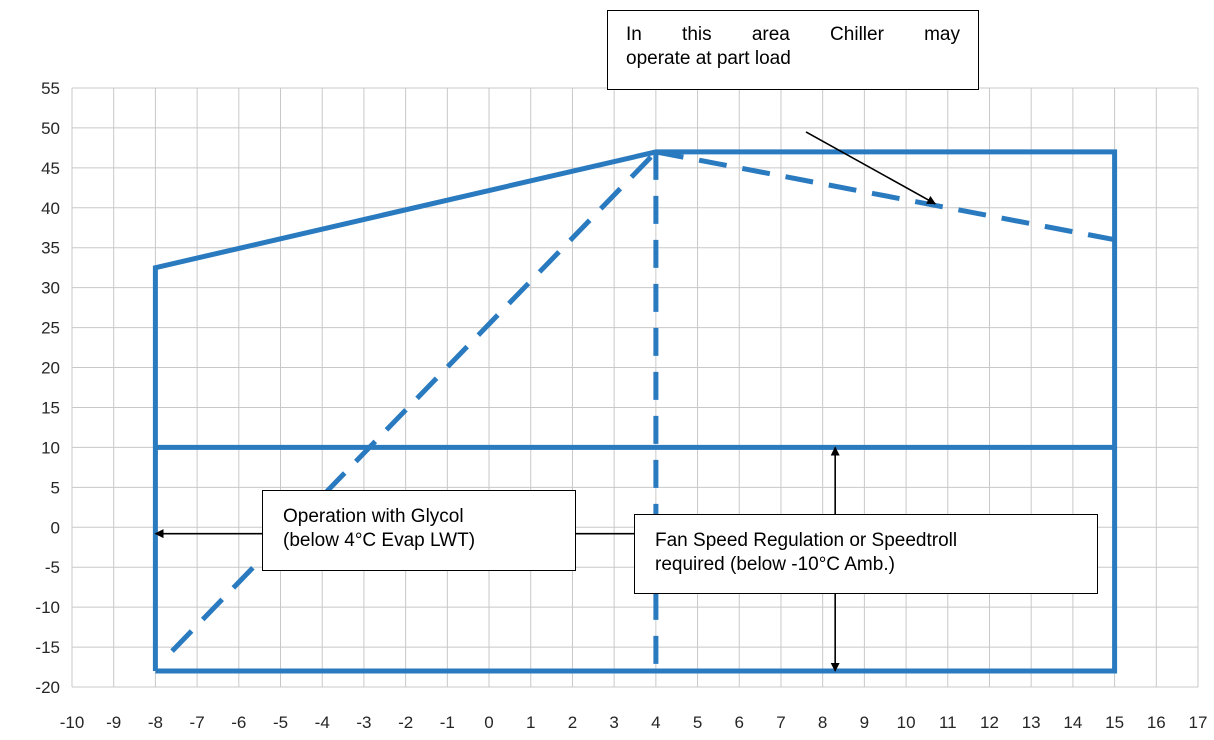  I want to click on x-tick-label: 5, so click(697, 722).